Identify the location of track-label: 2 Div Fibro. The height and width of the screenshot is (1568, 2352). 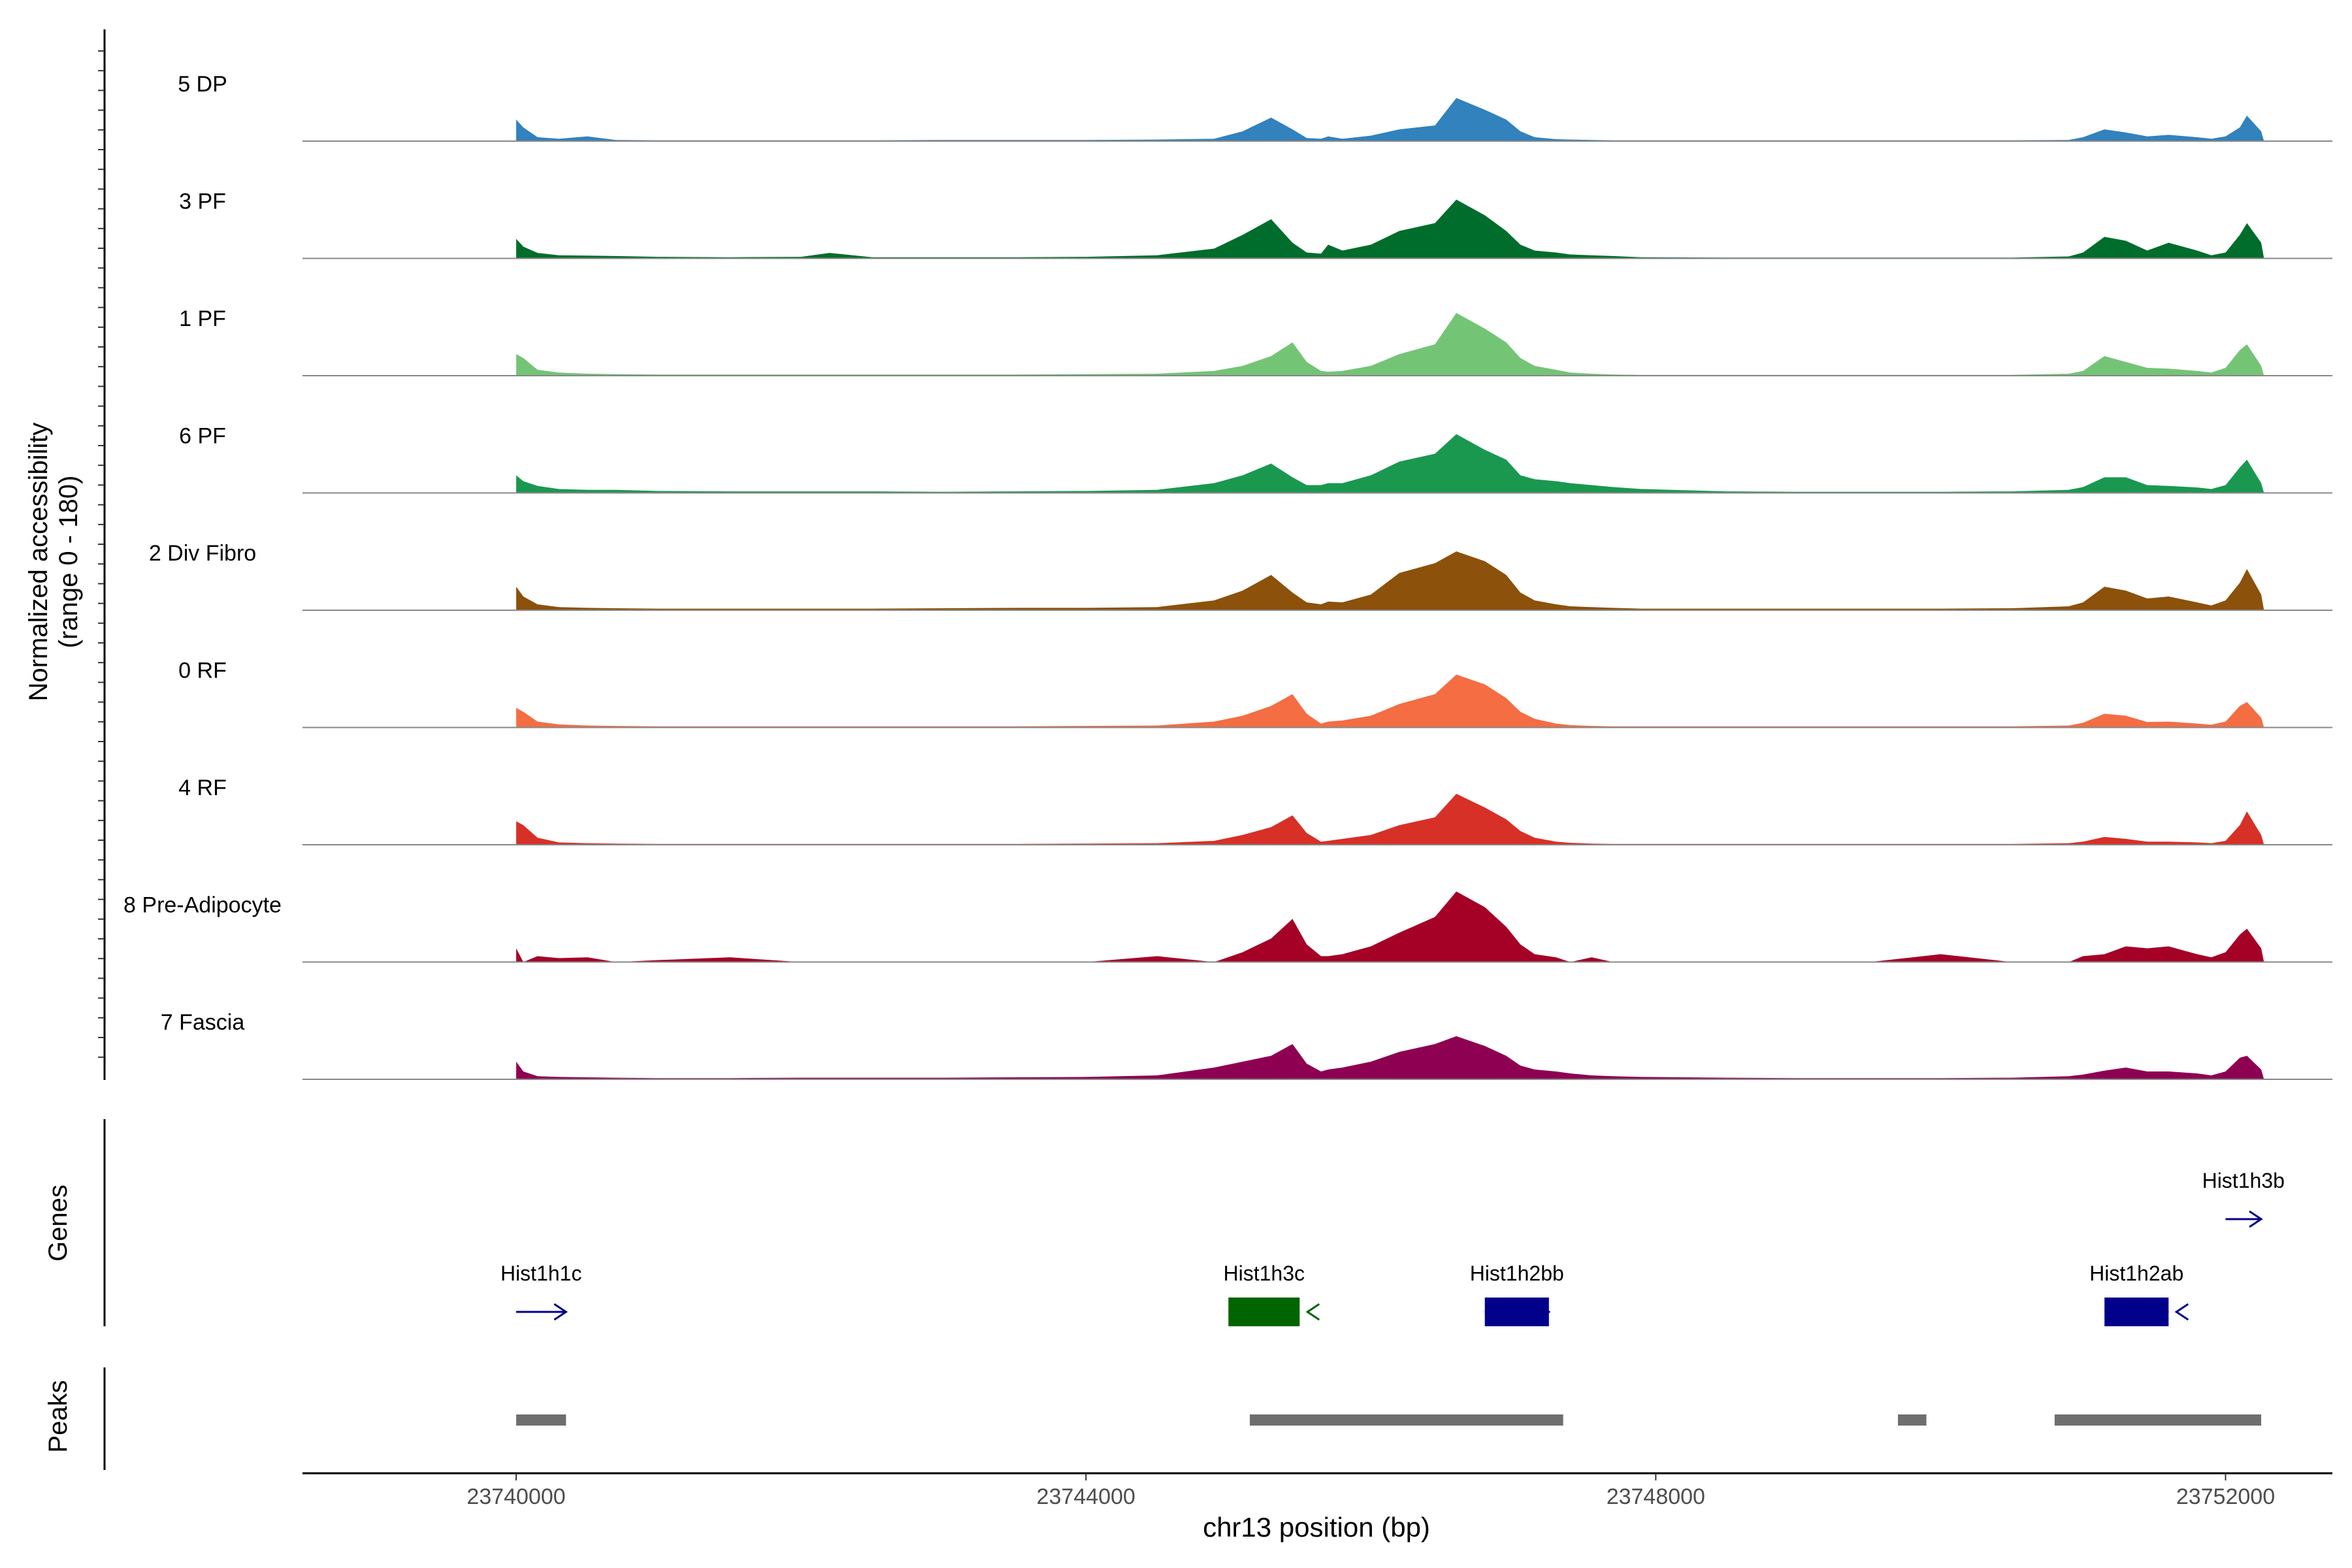
(202, 553).